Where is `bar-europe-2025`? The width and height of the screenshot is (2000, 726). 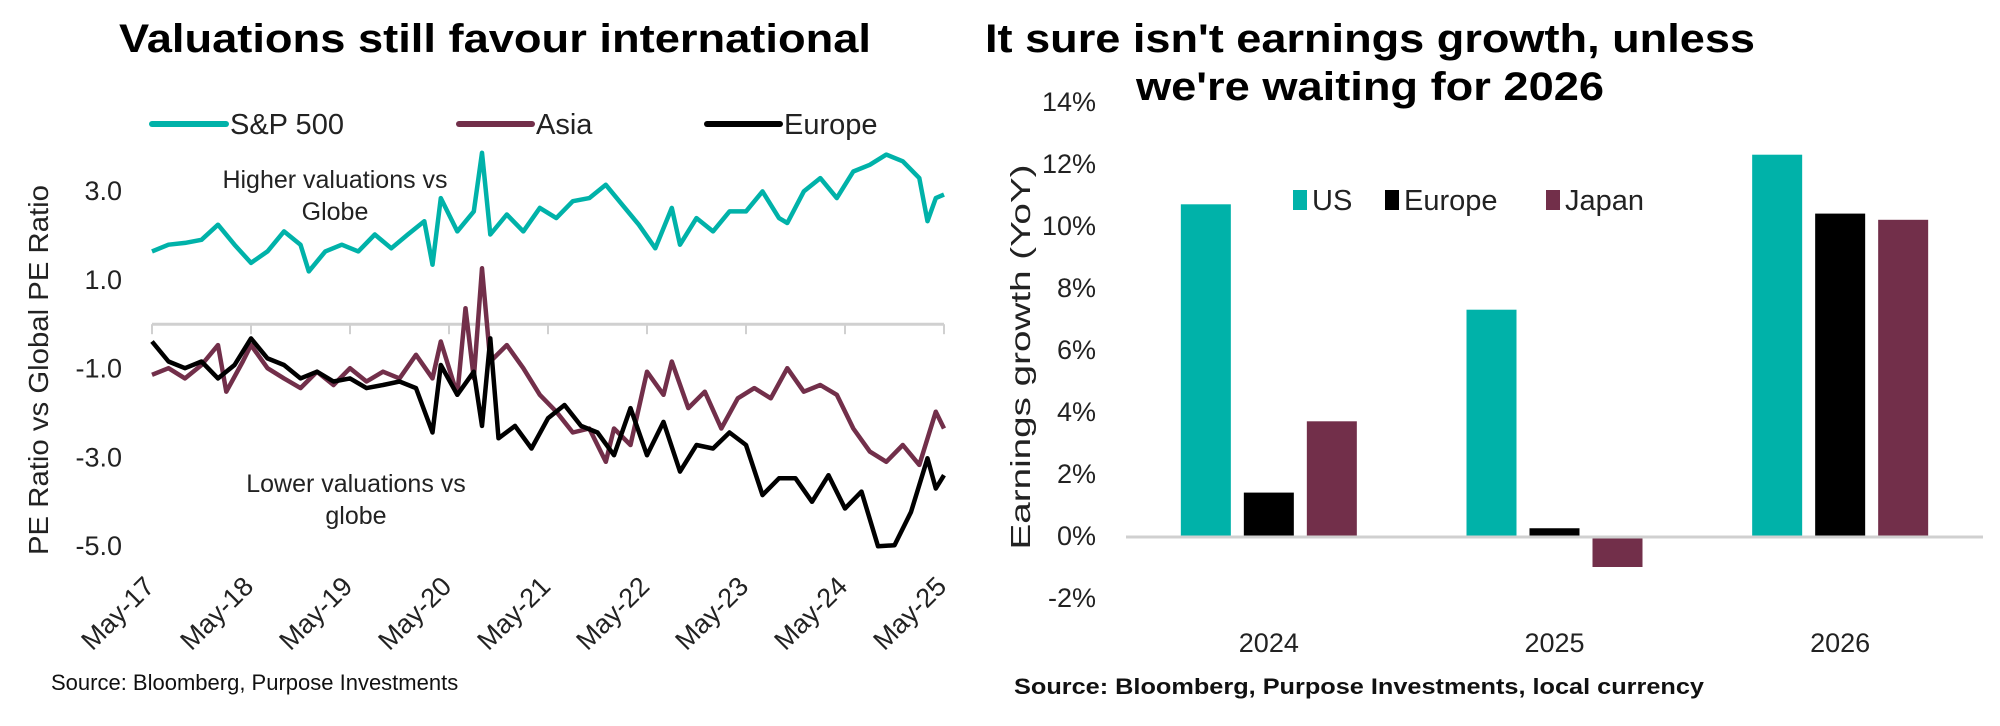 bar-europe-2025 is located at coordinates (1554, 532).